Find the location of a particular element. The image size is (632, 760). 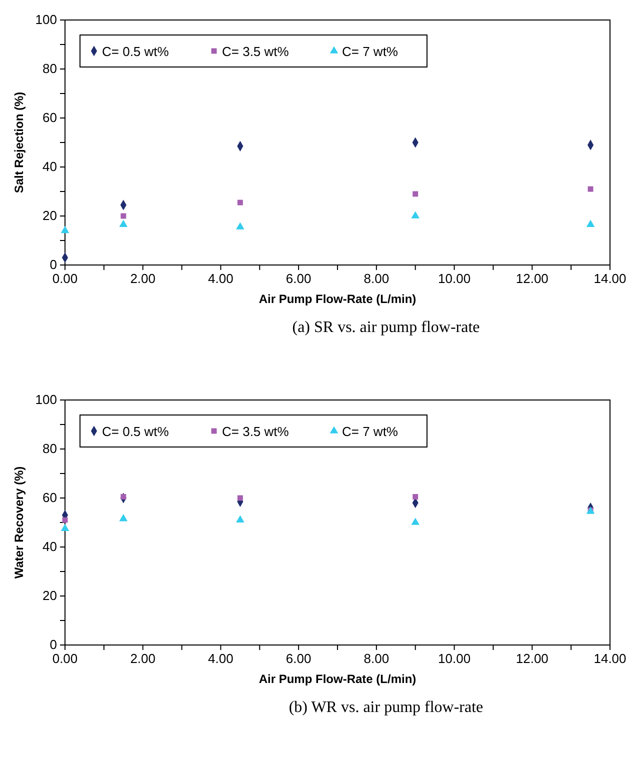

text: (a) SR vs. air pump flow-rate is located at coordinates (386, 327).